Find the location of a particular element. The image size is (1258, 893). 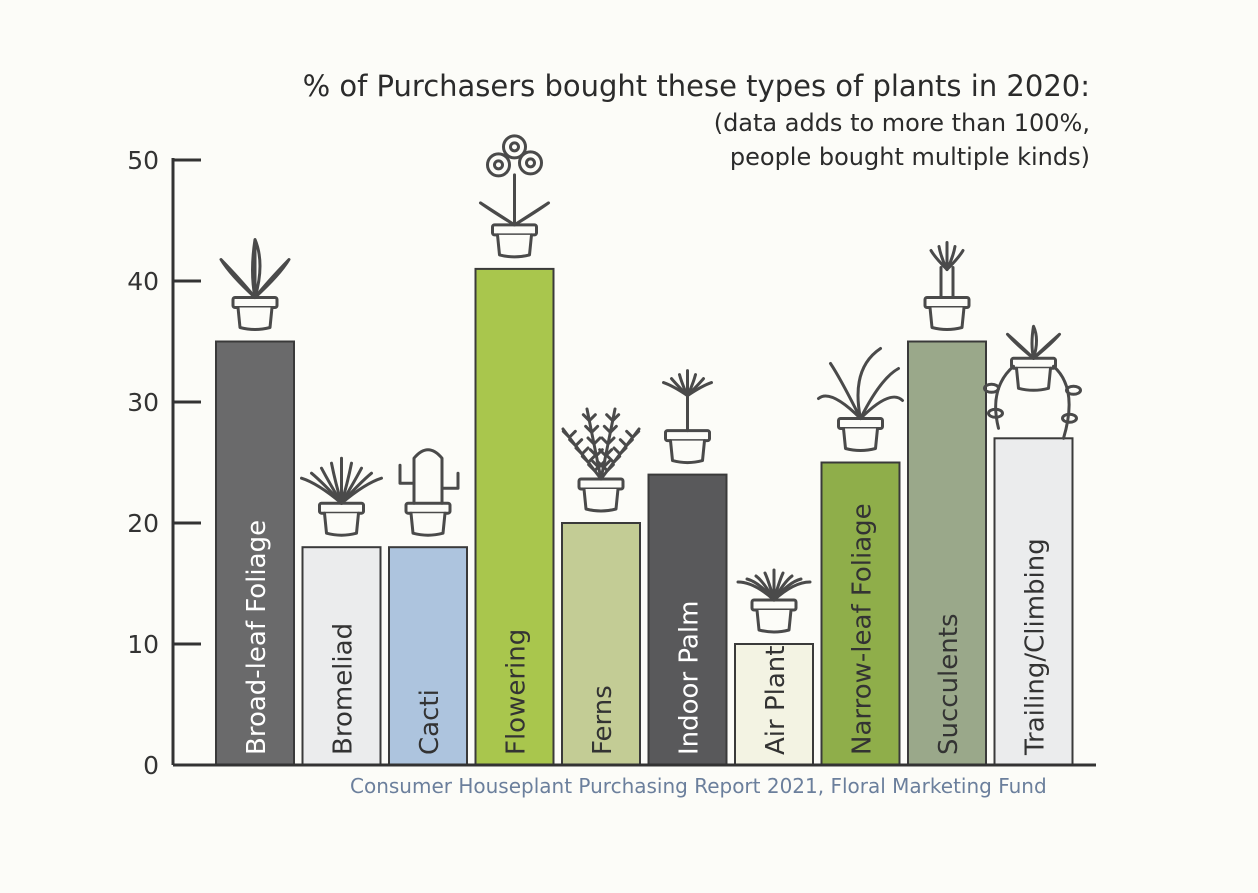

y-tick-label: 40 is located at coordinates (143, 281).